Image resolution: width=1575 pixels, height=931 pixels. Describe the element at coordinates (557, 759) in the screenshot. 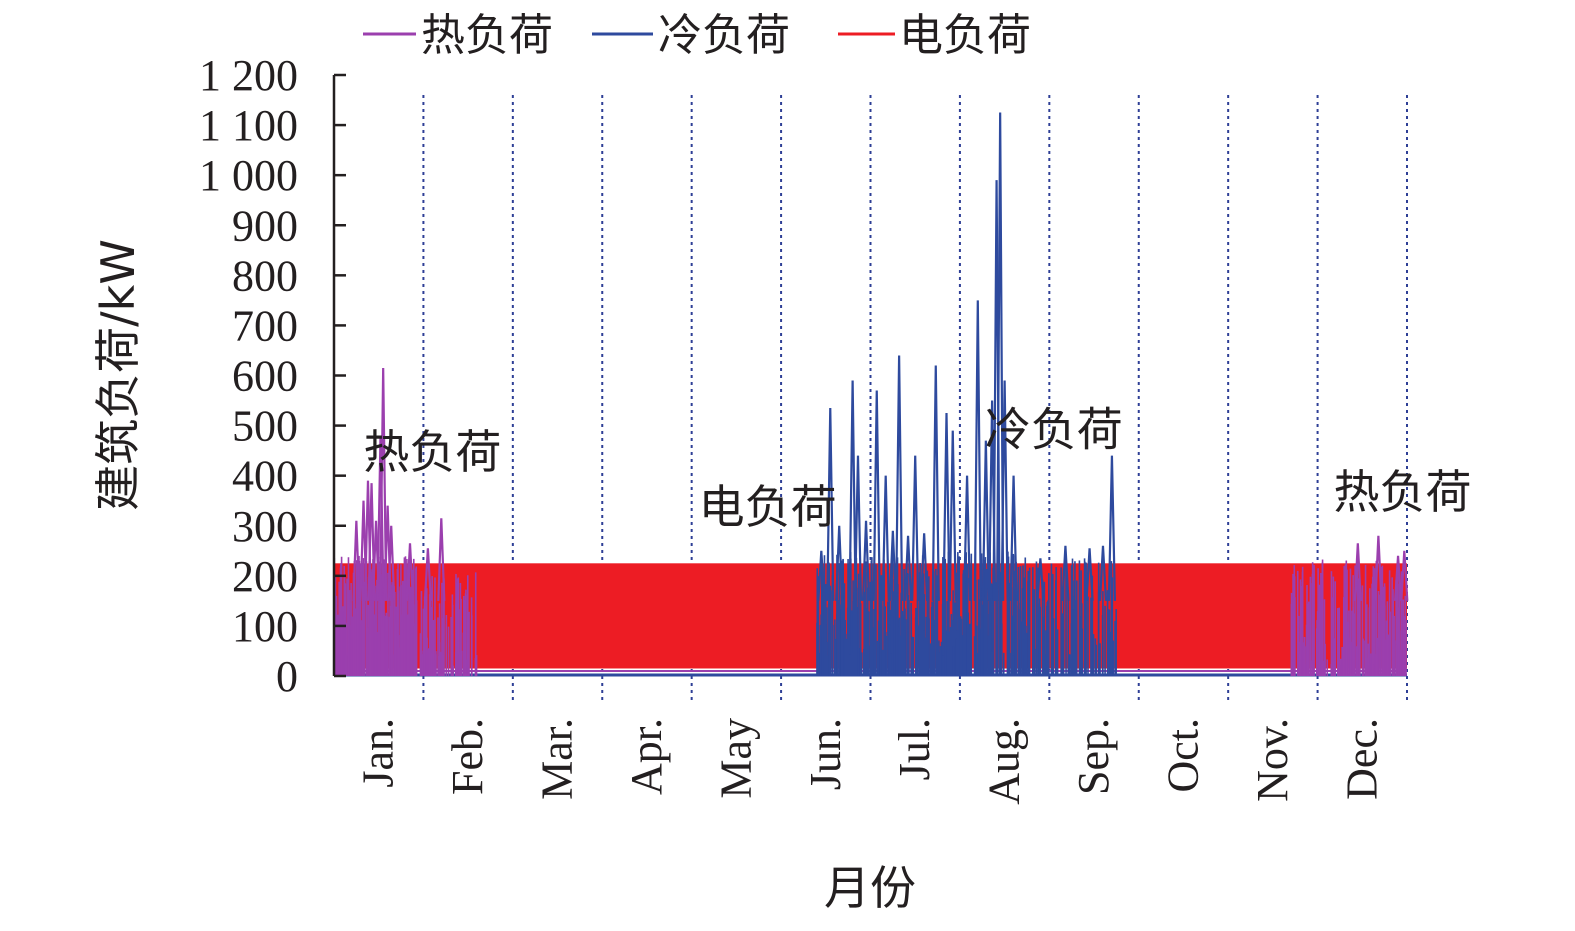

I see `x-tick-label-3: Mar.` at that location.